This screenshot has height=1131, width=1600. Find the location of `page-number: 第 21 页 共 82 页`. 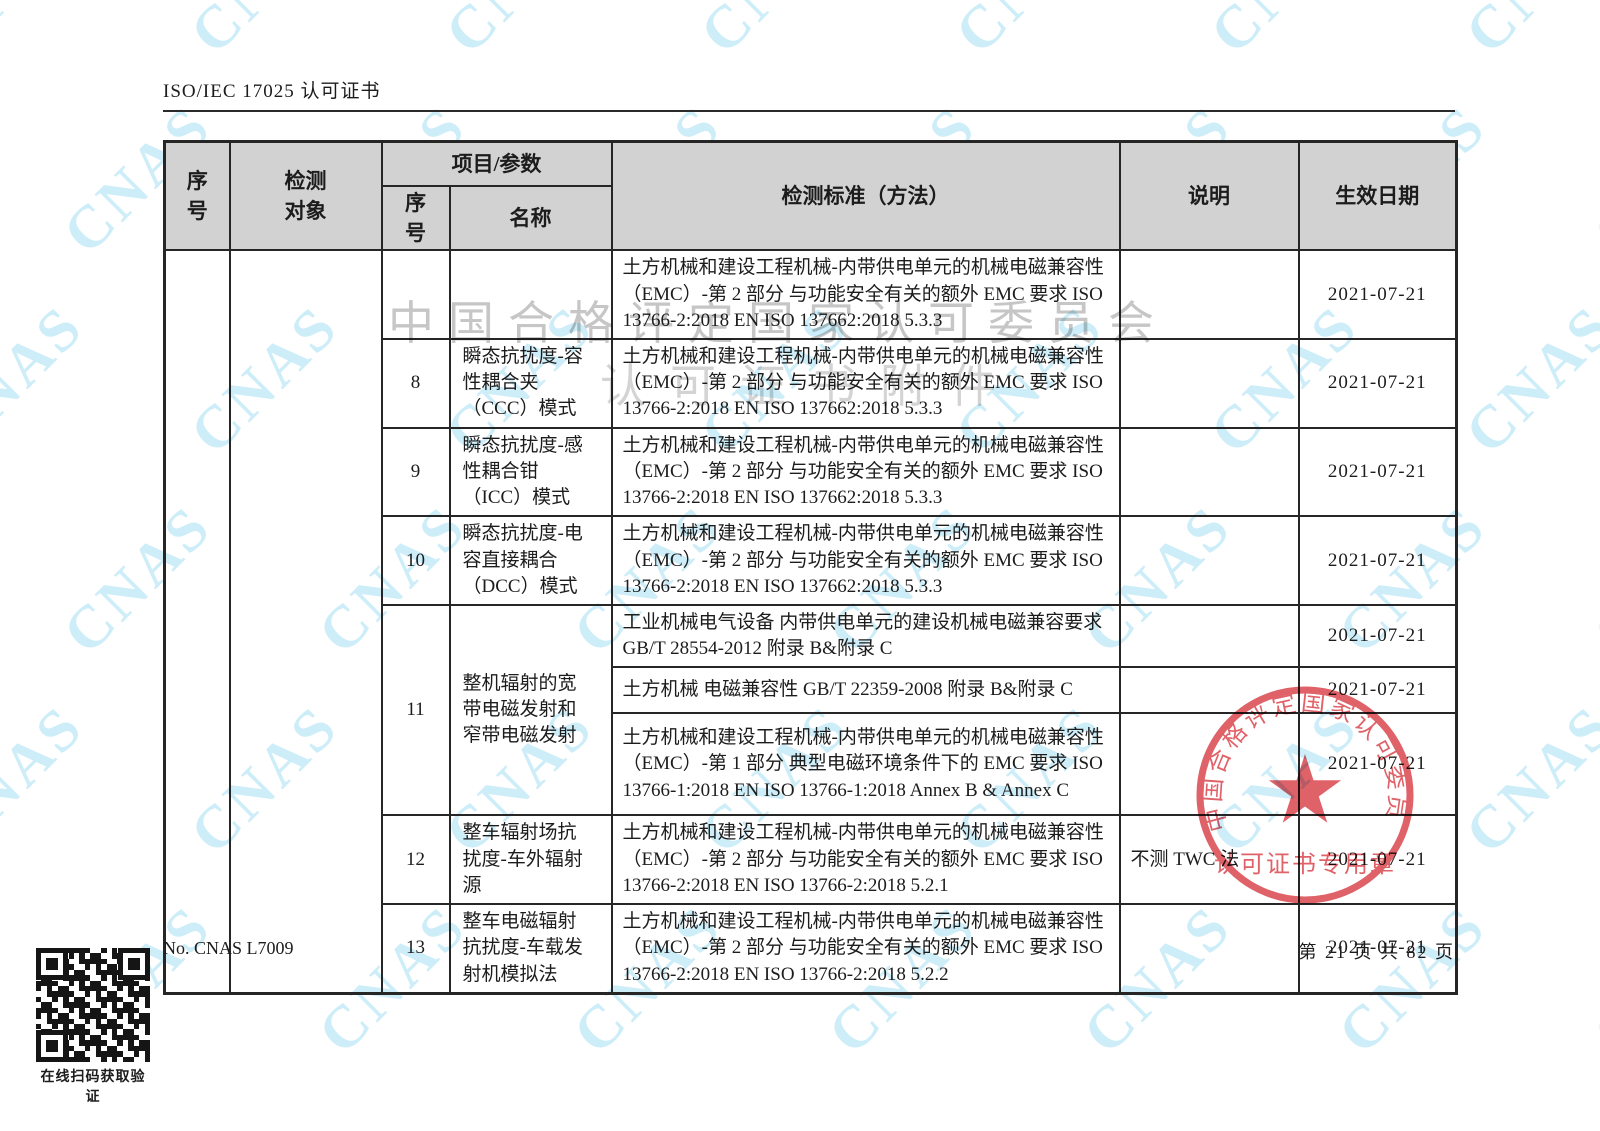

page-number: 第 21 页 共 82 页 is located at coordinates (1376, 952).